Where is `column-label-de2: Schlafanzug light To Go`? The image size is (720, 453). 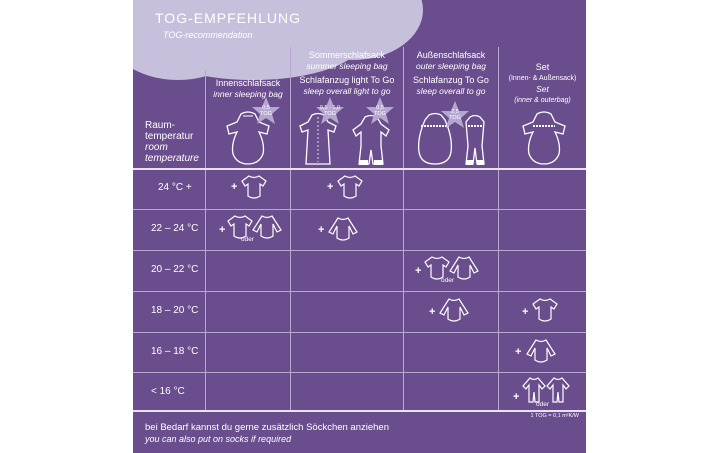 column-label-de2: Schlafanzug light To Go is located at coordinates (347, 80).